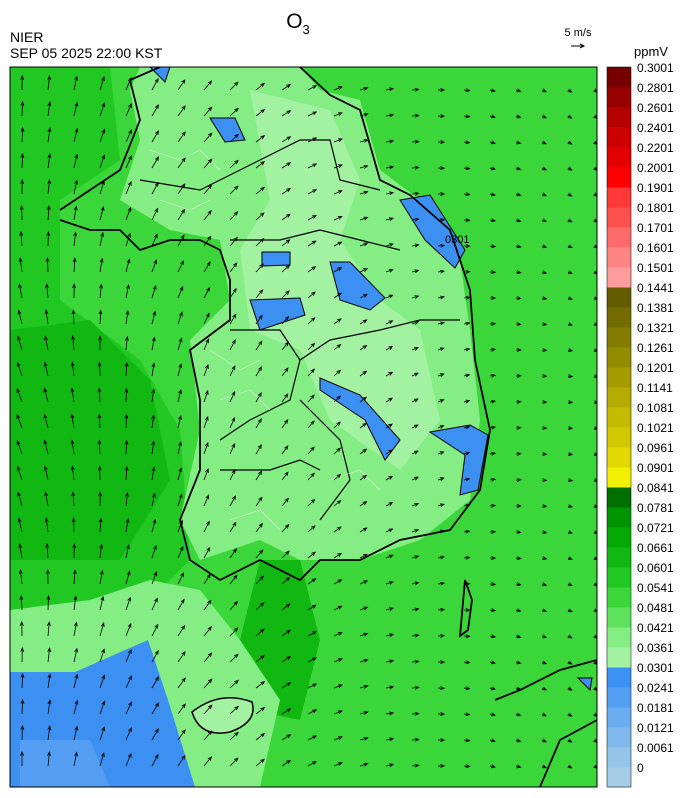 The height and width of the screenshot is (798, 692). Describe the element at coordinates (655, 448) in the screenshot. I see `colorbar-label: 0.0961` at that location.